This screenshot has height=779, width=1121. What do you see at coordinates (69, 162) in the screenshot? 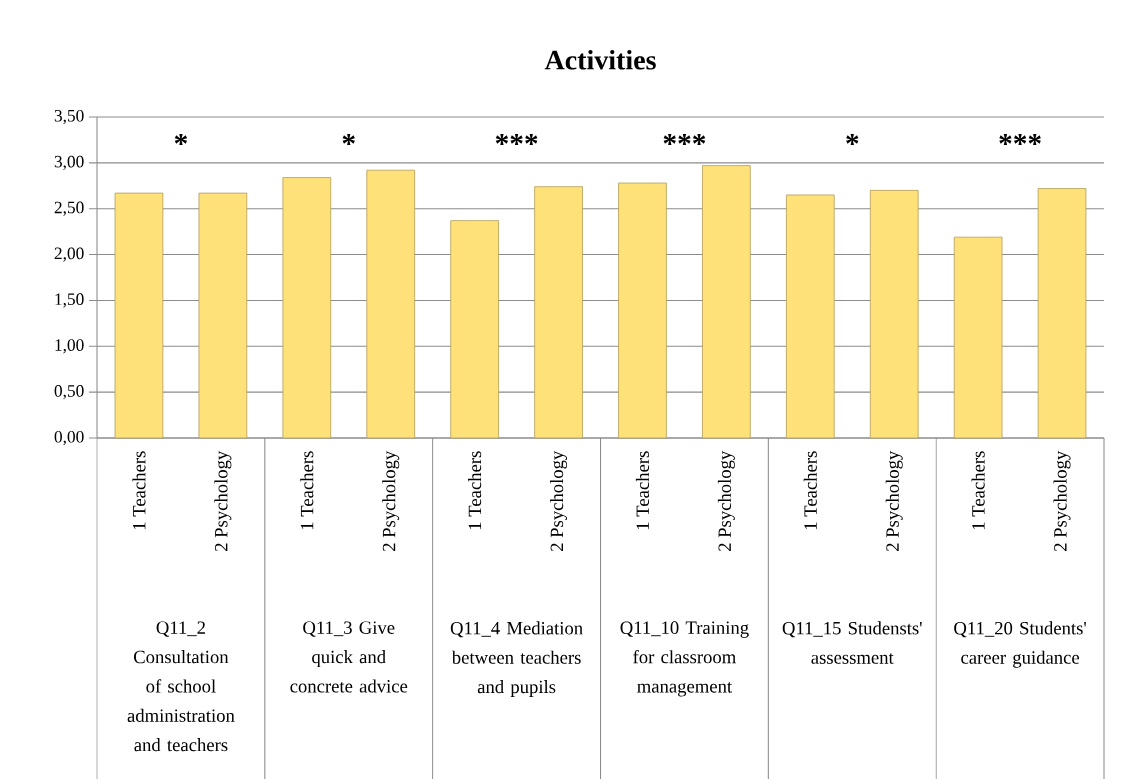
I see `y-tick-label: 3,00` at bounding box center [69, 162].